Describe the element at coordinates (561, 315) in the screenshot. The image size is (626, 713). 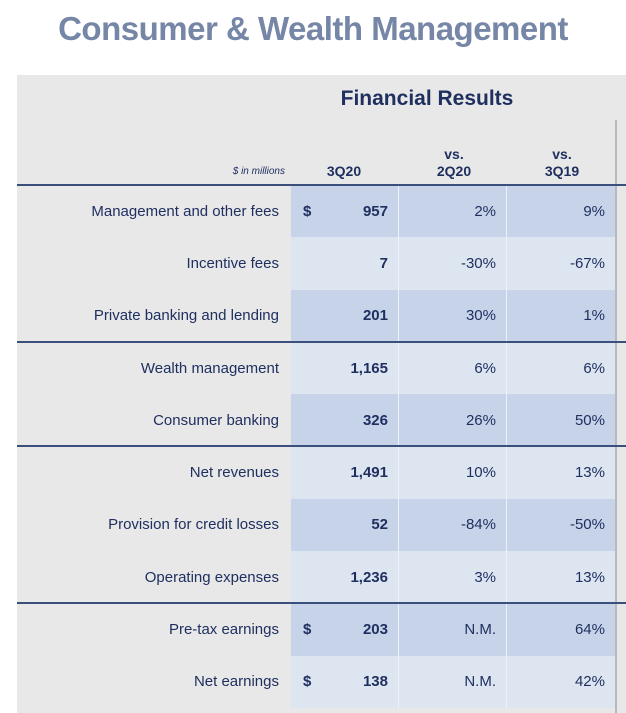
I see `vs-3q19-cell: 1%` at that location.